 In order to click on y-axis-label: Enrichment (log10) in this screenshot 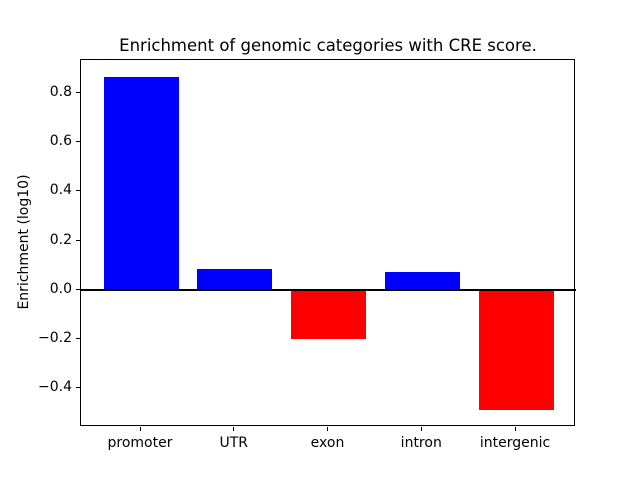, I will do `click(24, 242)`.